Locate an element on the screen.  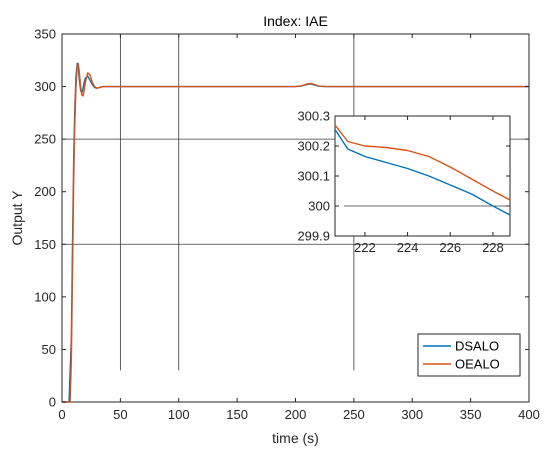
x-tick-label-100: 100 is located at coordinates (179, 414).